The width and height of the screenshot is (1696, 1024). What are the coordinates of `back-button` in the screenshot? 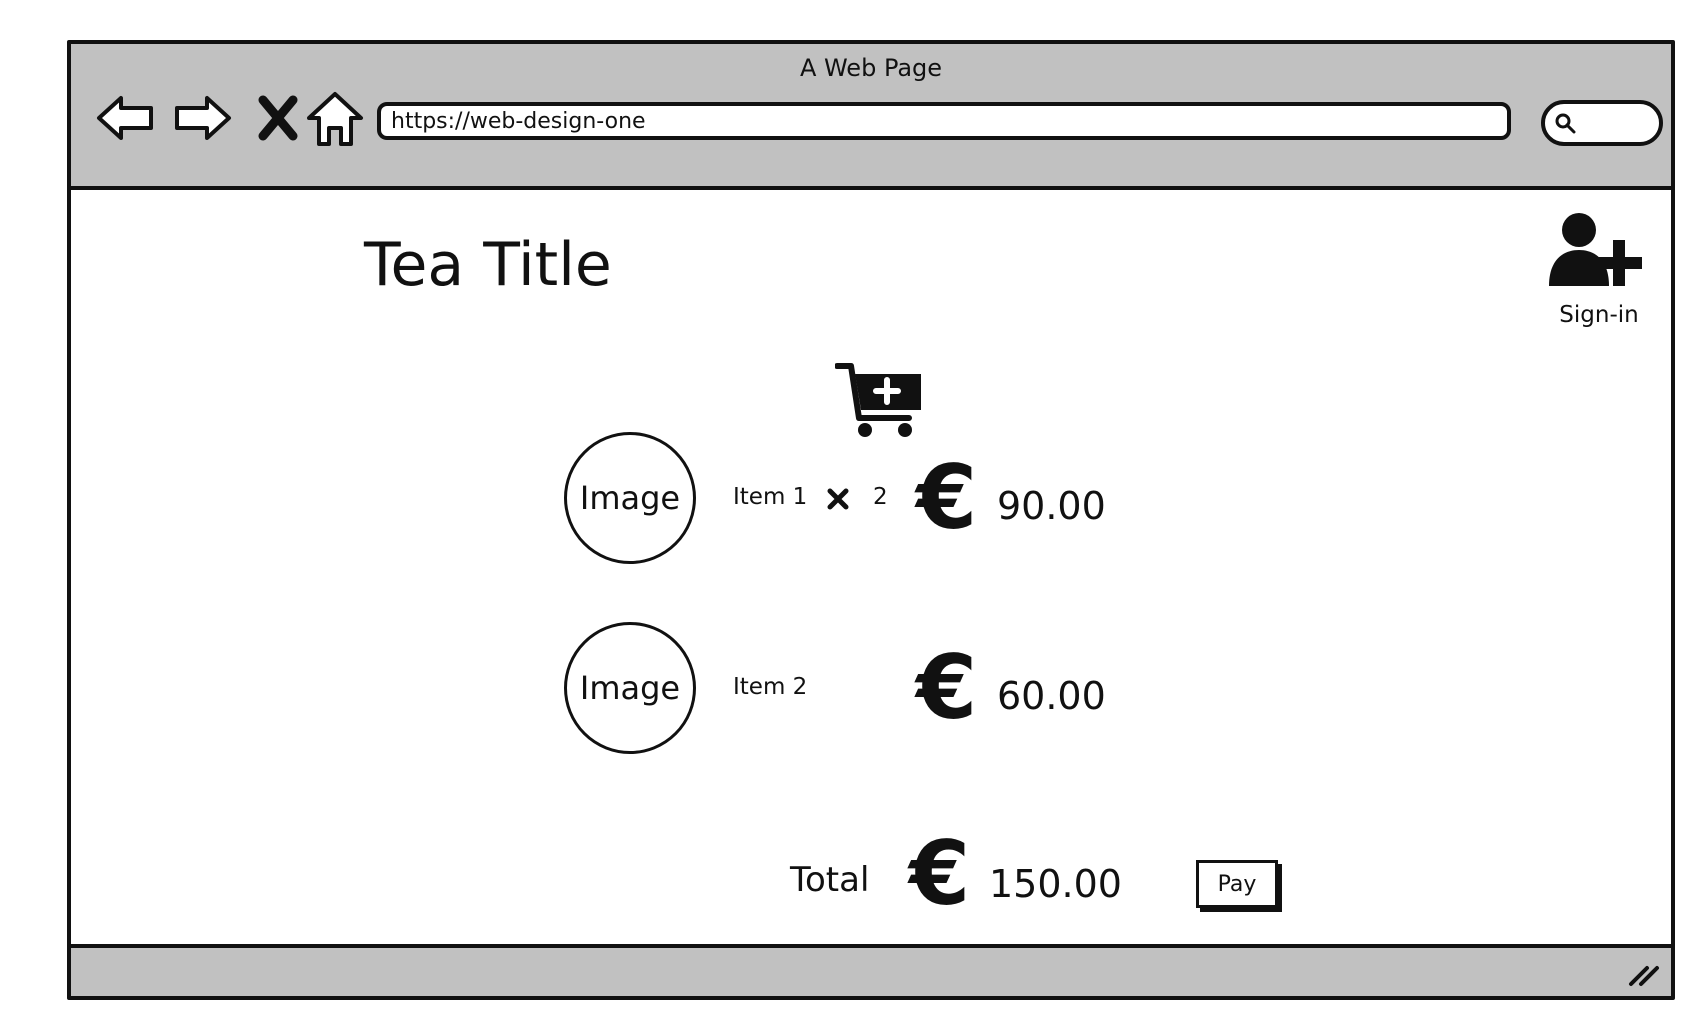 It's located at (127, 118).